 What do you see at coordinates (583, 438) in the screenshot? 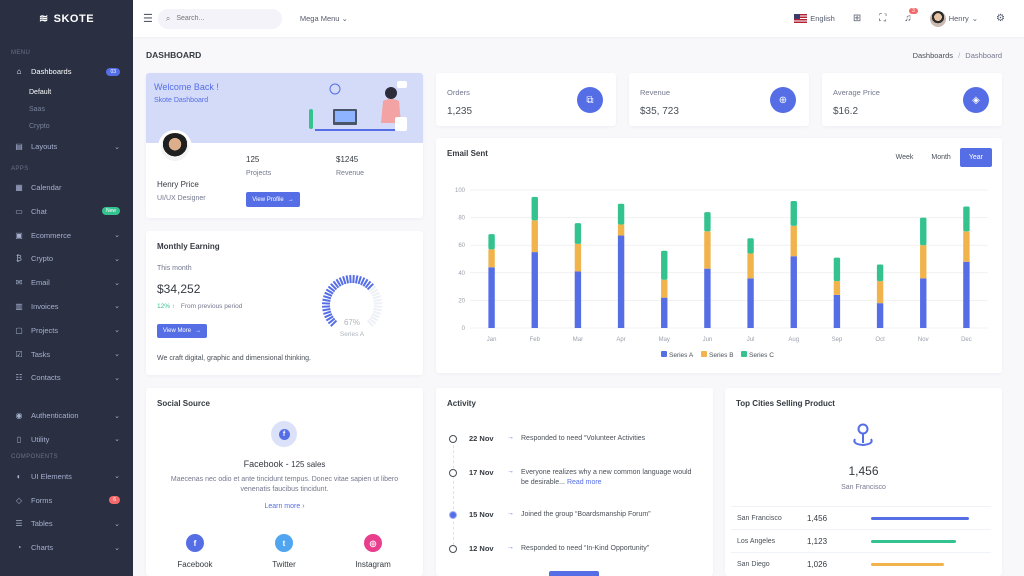
I see `activity-text: Responded to need “Volunteer Activities` at bounding box center [583, 438].